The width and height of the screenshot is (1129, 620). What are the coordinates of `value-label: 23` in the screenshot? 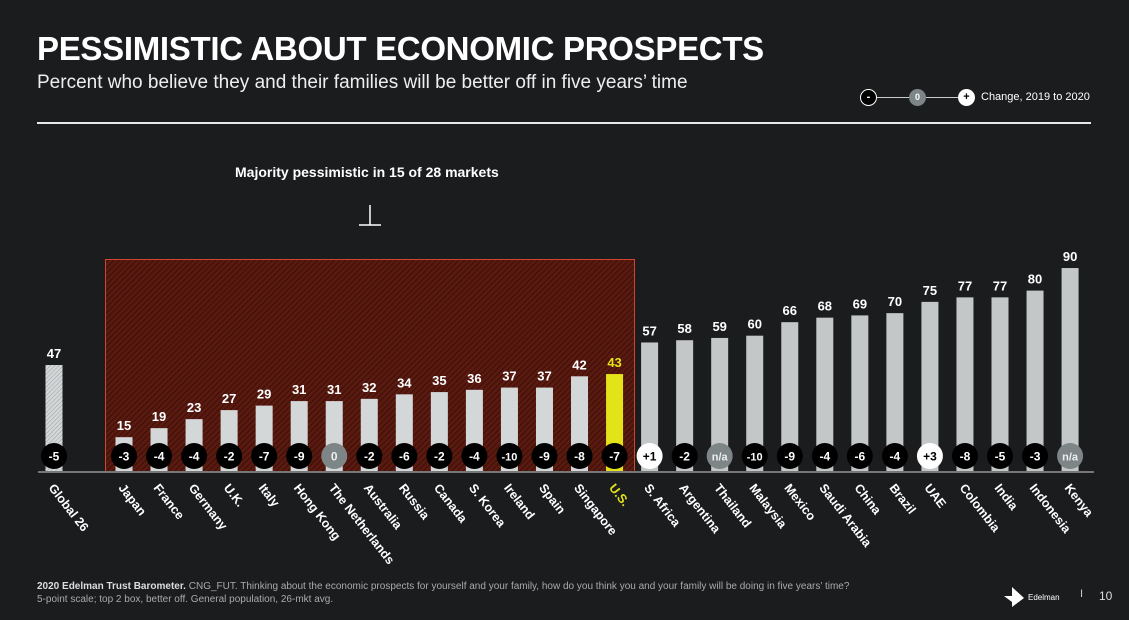 It's located at (194, 407).